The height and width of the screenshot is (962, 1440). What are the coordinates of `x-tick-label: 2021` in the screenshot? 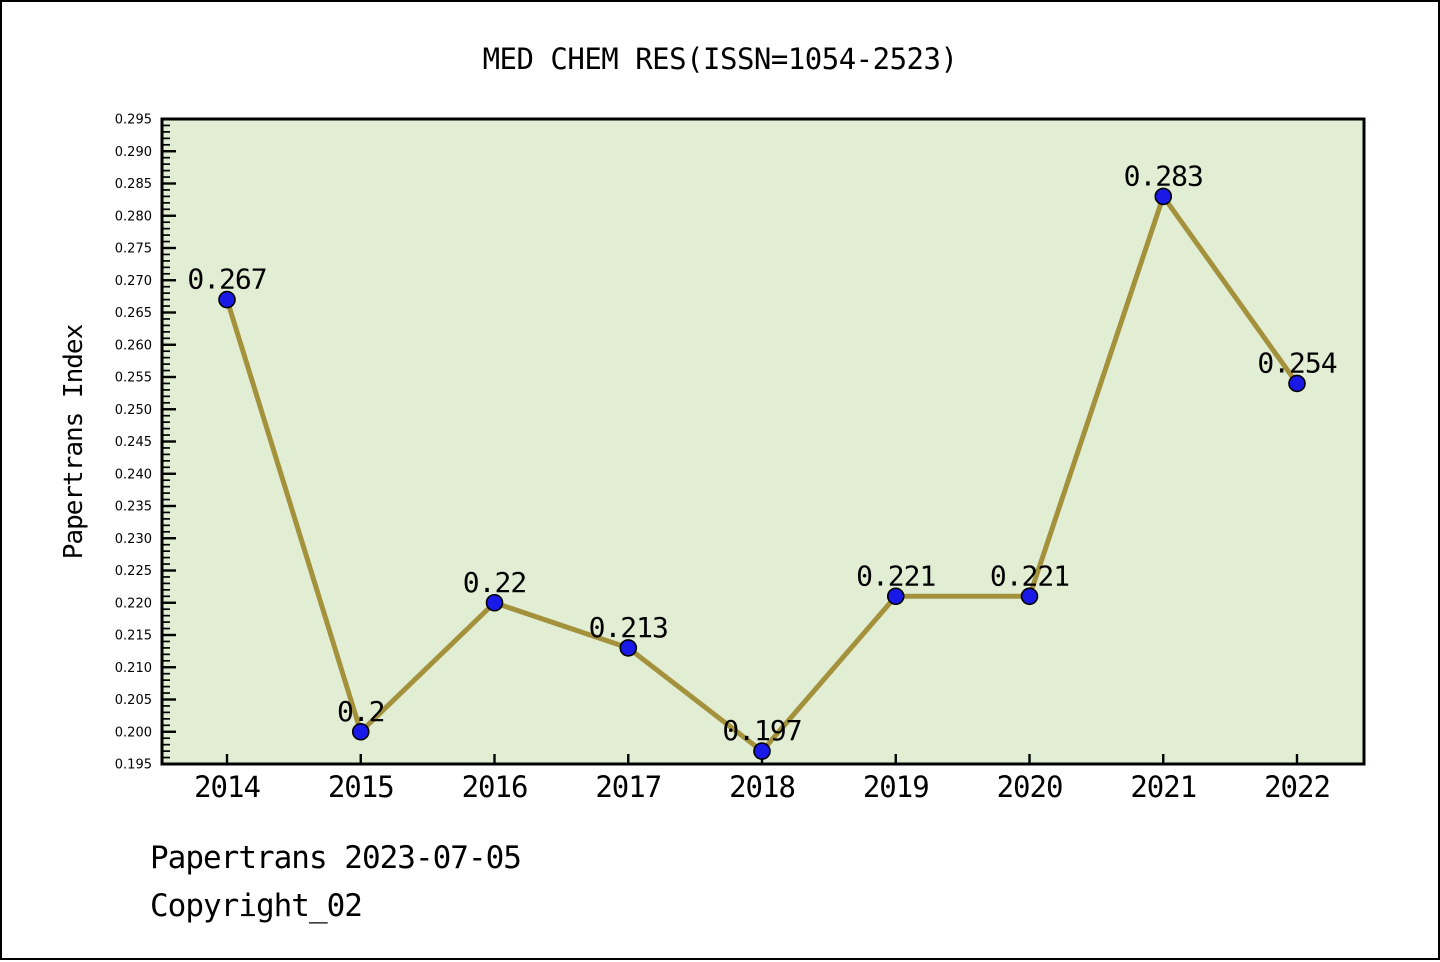 It's located at (1163, 787).